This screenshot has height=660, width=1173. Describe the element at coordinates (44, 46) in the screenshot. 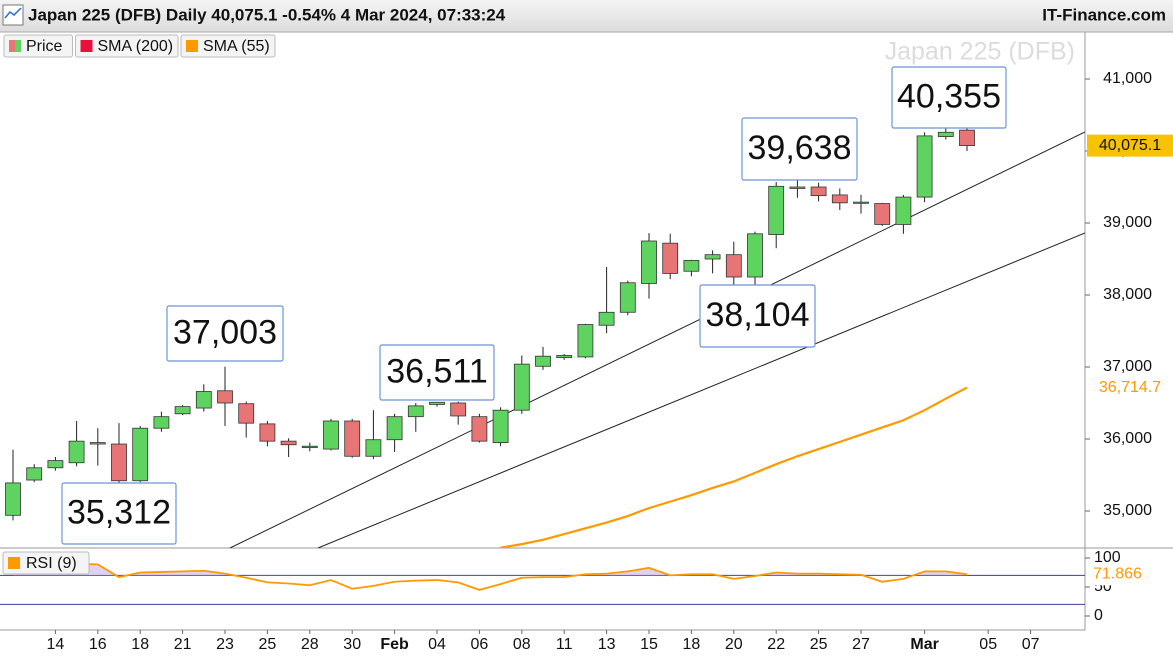

I see `legend-label: Price` at that location.